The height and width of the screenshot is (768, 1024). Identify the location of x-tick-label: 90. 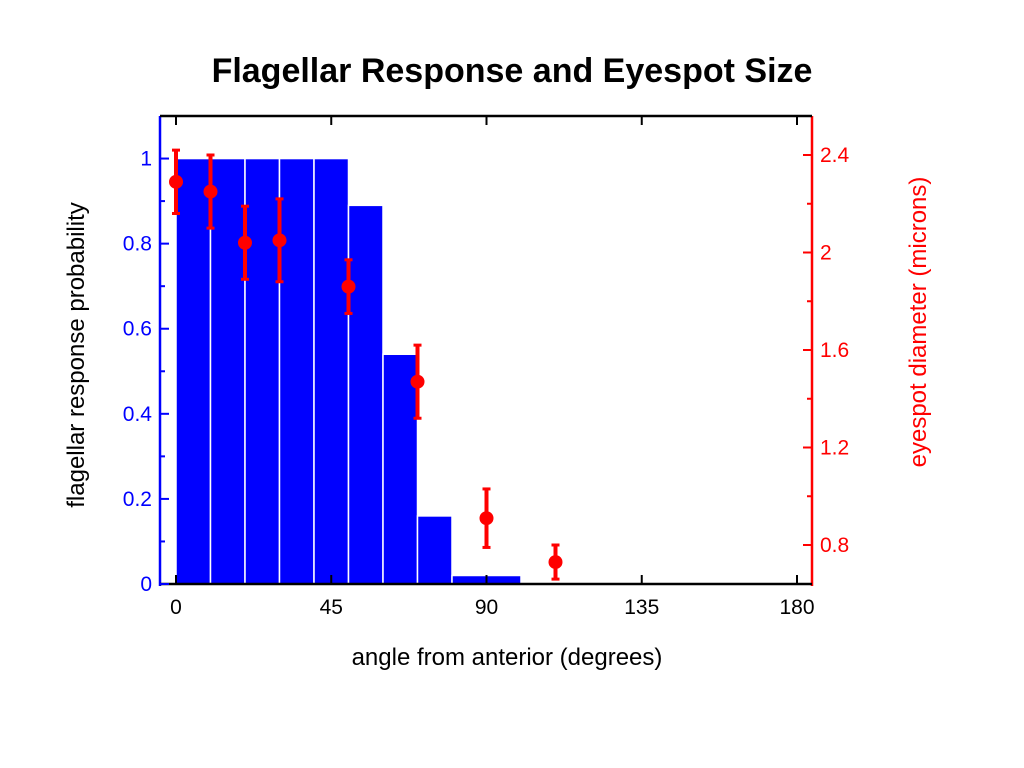
(486, 607).